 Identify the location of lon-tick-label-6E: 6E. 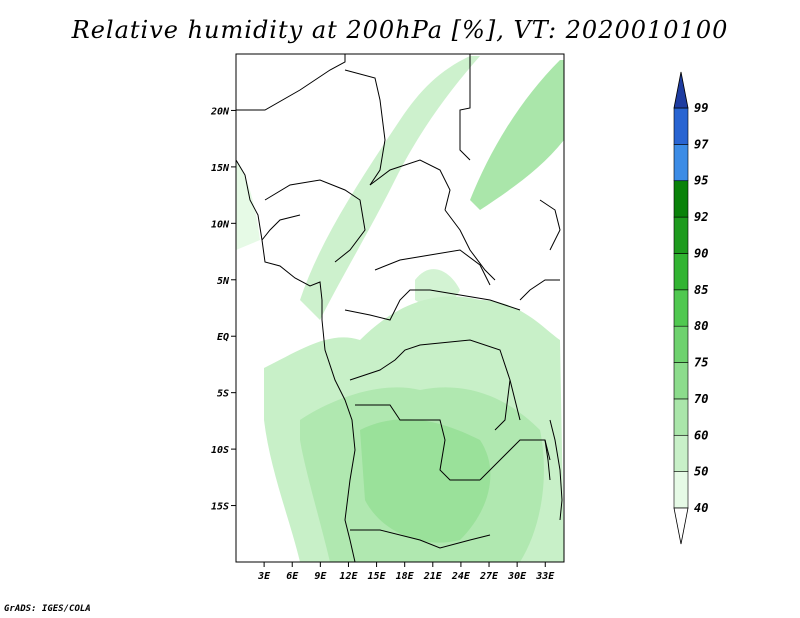
(292, 576).